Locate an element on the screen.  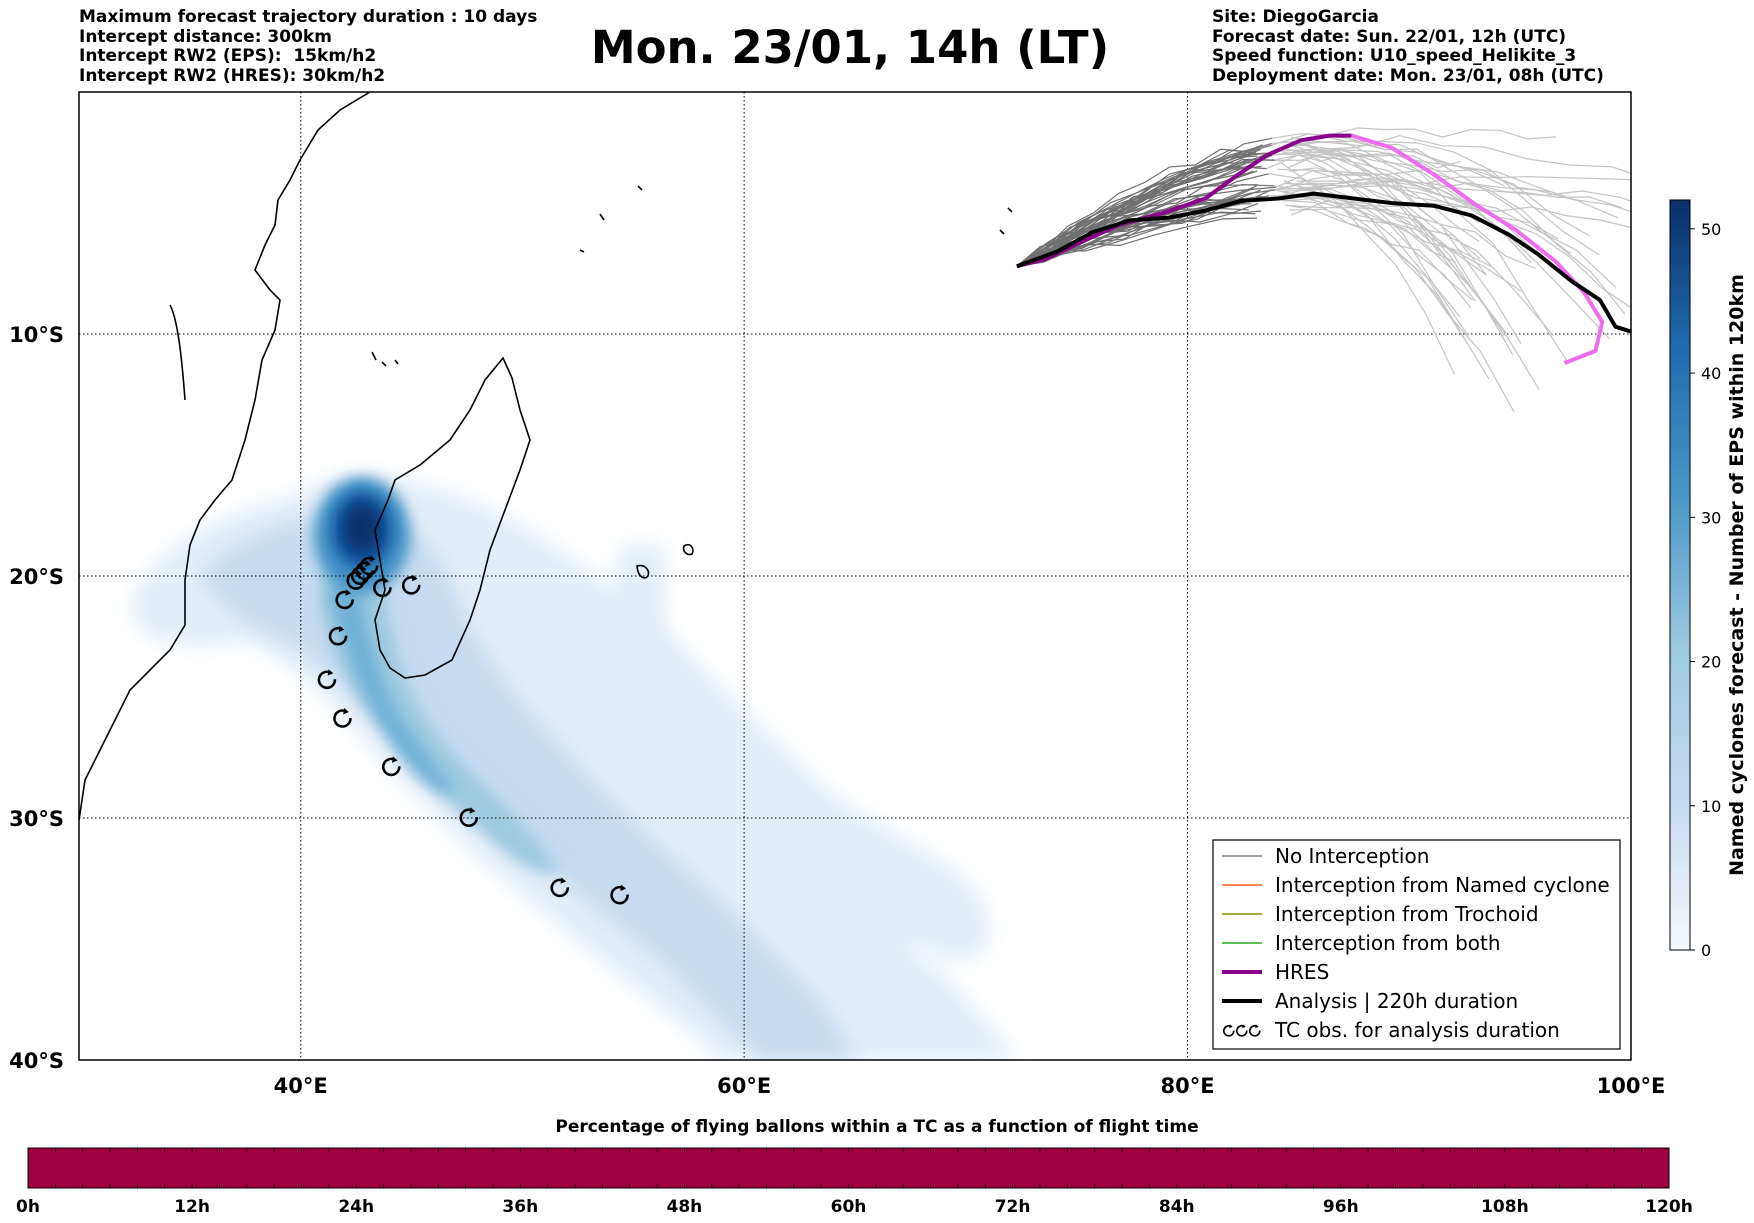
header-line: Intercept RW2 (EPS): 15km/h2 is located at coordinates (228, 56).